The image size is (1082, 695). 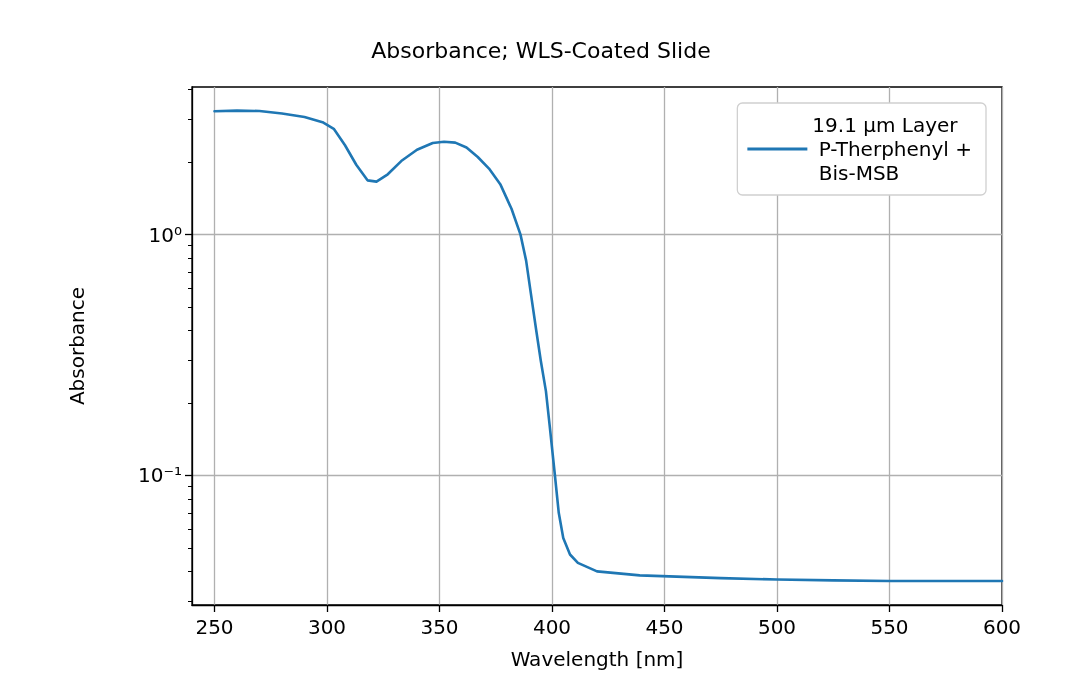 I want to click on x-tick-label: 550, so click(x=889, y=627).